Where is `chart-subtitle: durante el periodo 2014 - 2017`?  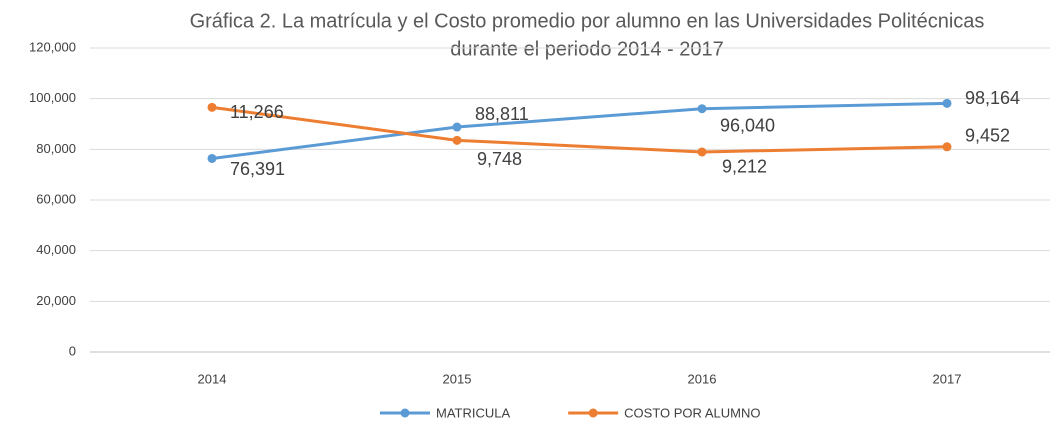
chart-subtitle: durante el periodo 2014 - 2017 is located at coordinates (587, 49).